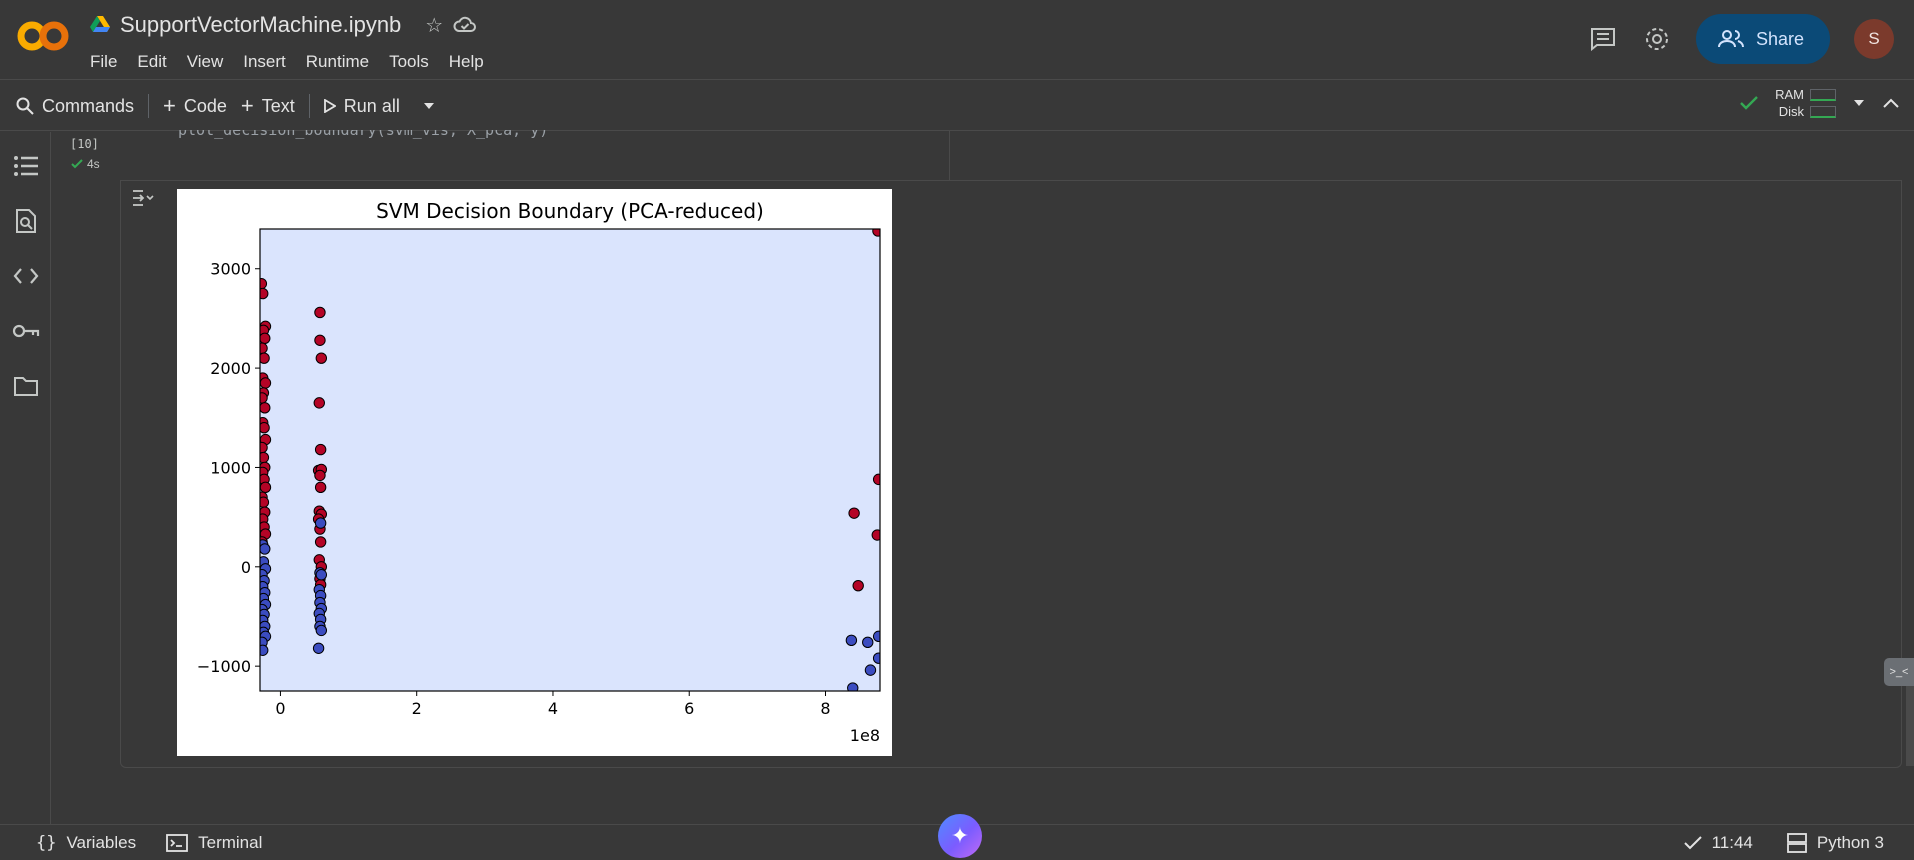 This screenshot has width=1914, height=860. Describe the element at coordinates (1823, 94) in the screenshot. I see `ram-bar` at that location.